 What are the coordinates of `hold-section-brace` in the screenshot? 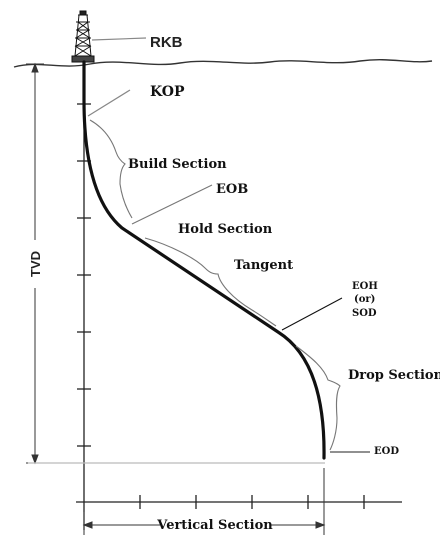 It's located at (210, 282).